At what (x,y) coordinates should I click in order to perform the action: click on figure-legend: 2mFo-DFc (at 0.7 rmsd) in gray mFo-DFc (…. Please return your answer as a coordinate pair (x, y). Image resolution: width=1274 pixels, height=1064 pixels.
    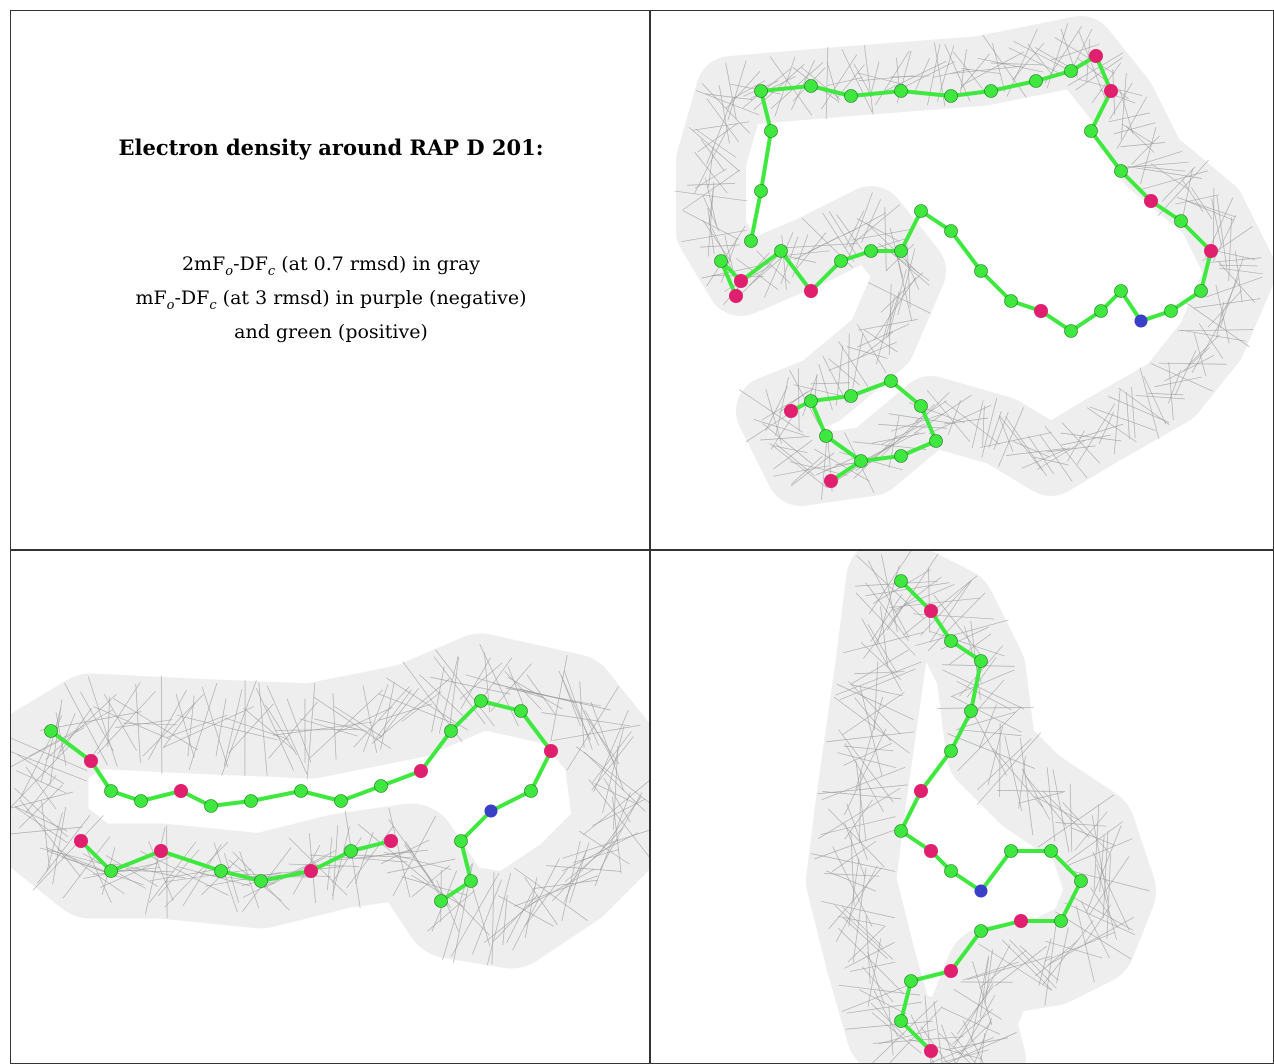
    Looking at the image, I should click on (330, 298).